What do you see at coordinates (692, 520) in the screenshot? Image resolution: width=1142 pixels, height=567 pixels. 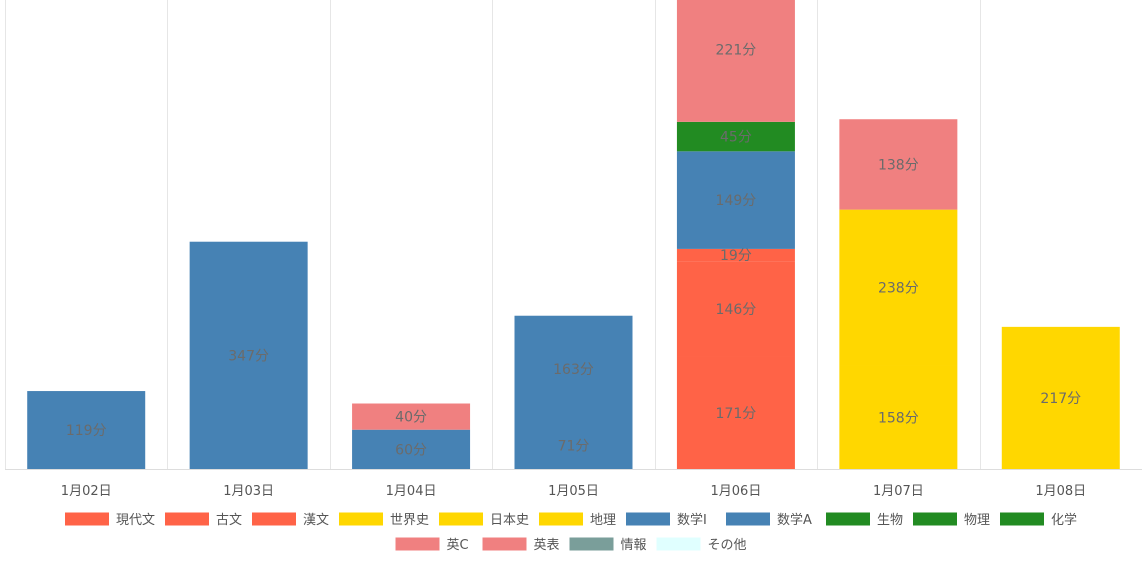 I see `legend-label: 数学Ⅰ` at bounding box center [692, 520].